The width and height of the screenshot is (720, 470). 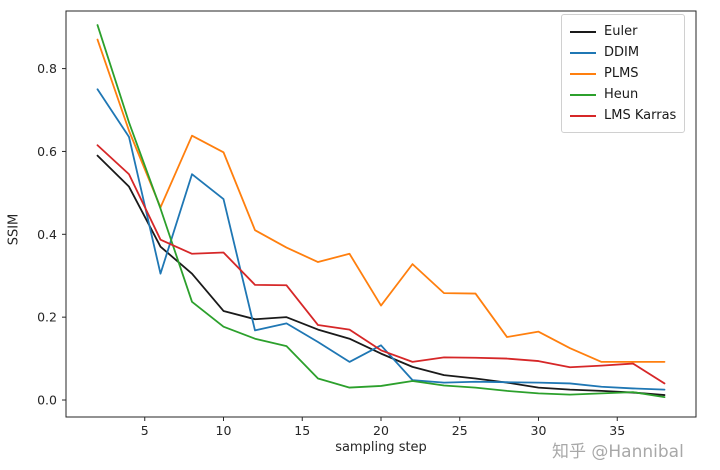 What do you see at coordinates (460, 430) in the screenshot?
I see `x-tick-label: 25` at bounding box center [460, 430].